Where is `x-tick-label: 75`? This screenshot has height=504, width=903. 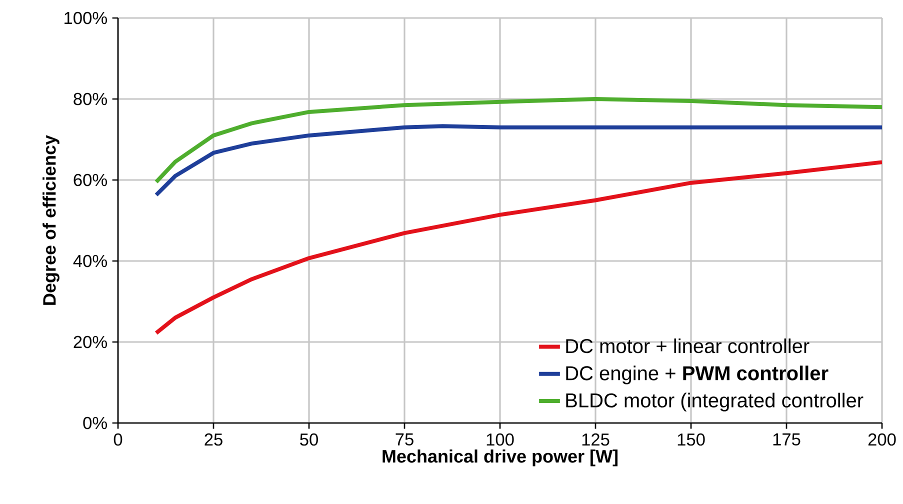 x-tick-label: 75 is located at coordinates (405, 439).